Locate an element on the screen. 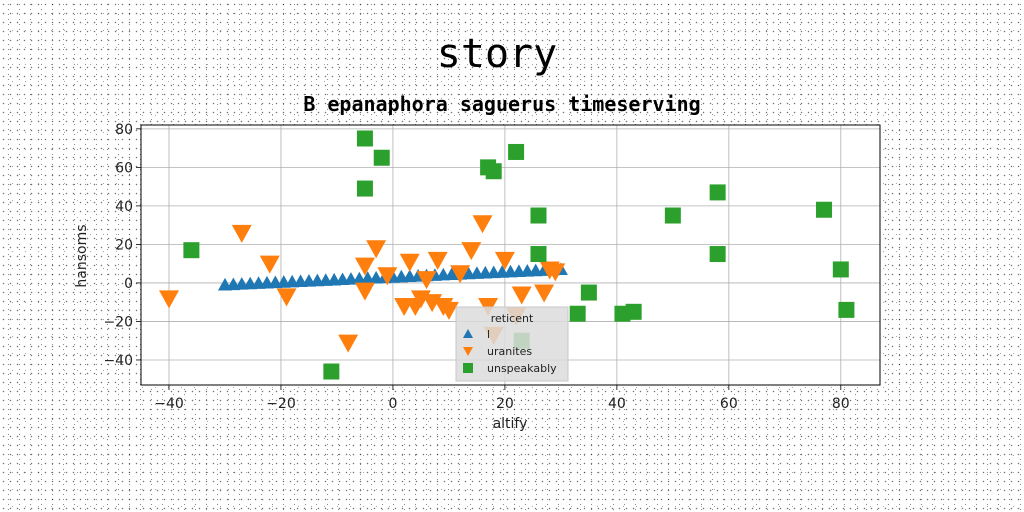  y-tick-label: 80 is located at coordinates (124, 130).